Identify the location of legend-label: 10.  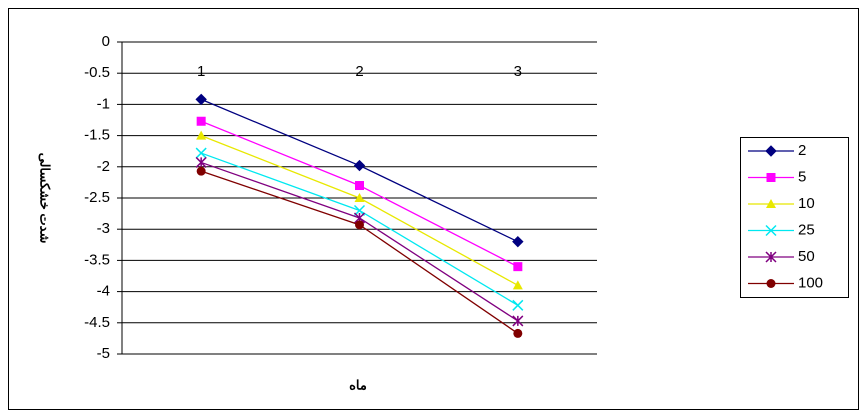
(806, 203).